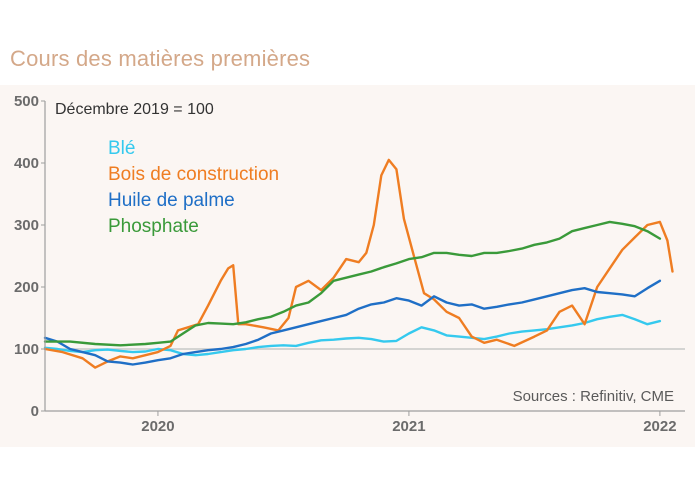 The height and width of the screenshot is (483, 695). I want to click on y-tick-label: 0, so click(35, 411).